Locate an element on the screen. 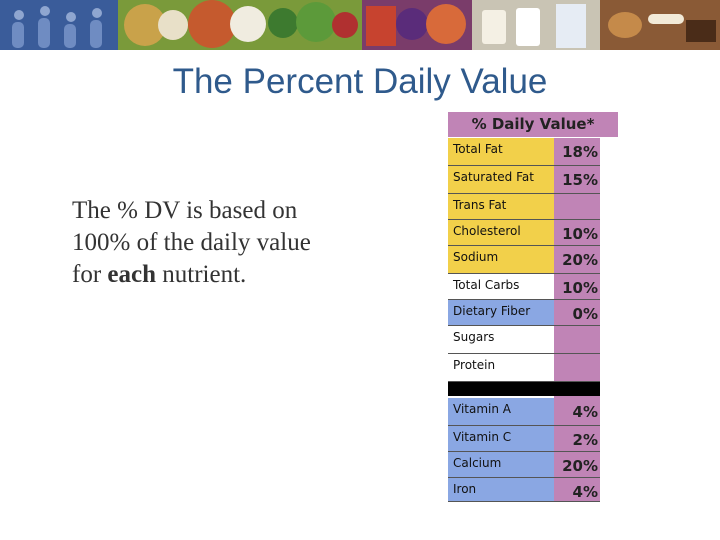  nutrient-percent: 2% is located at coordinates (585, 440).